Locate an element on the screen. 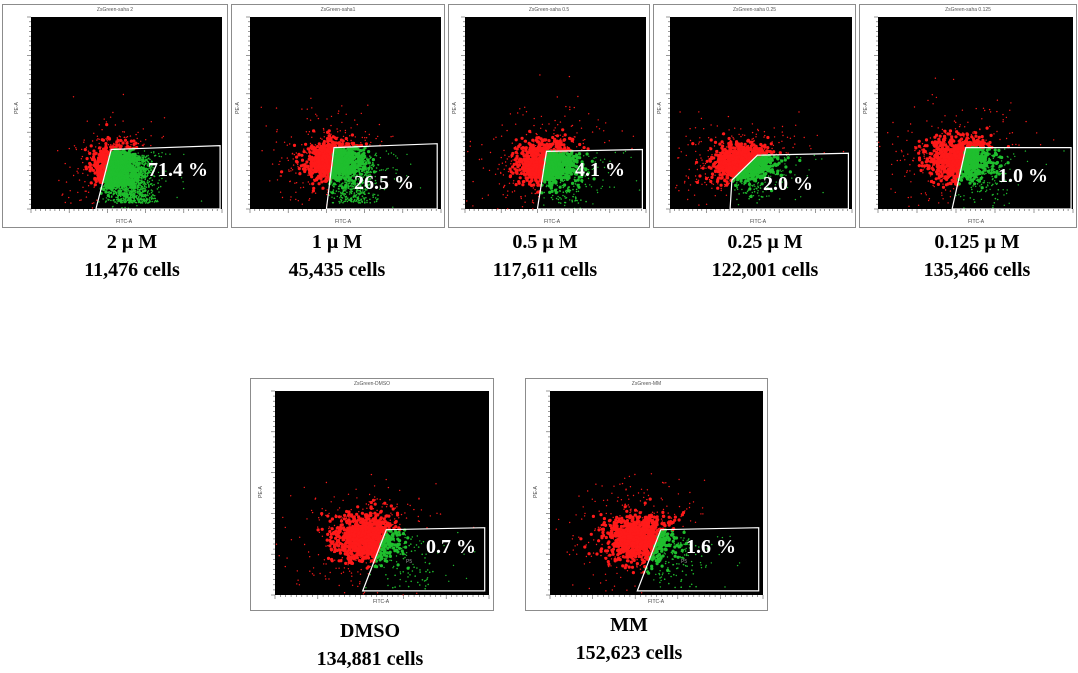 The height and width of the screenshot is (673, 1078). x-axis-label: FITC-A is located at coordinates (343, 222).